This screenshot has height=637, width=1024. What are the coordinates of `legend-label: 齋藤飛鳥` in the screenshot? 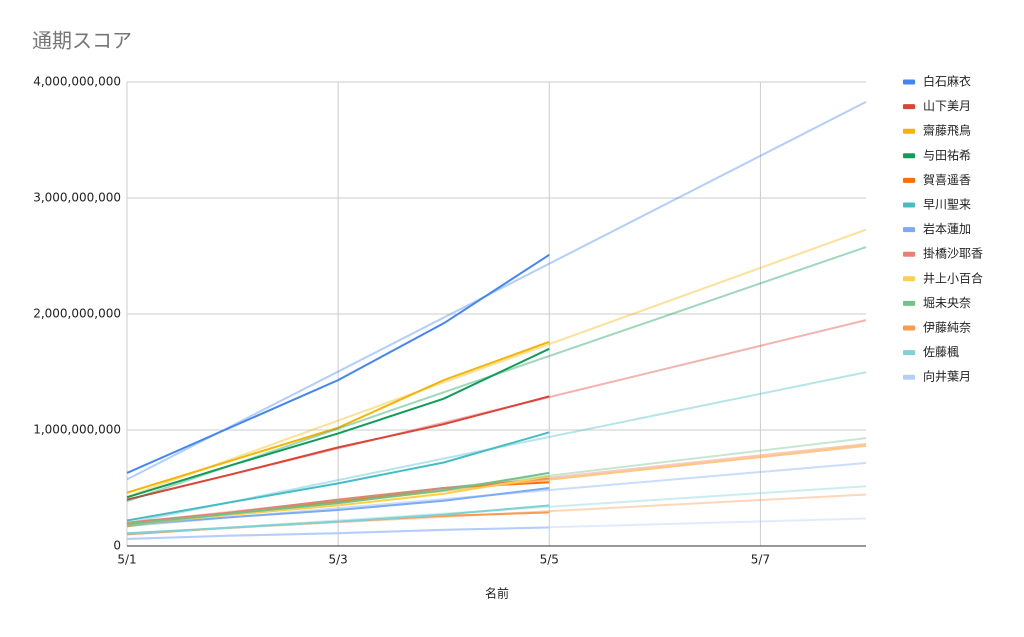 It's located at (947, 130).